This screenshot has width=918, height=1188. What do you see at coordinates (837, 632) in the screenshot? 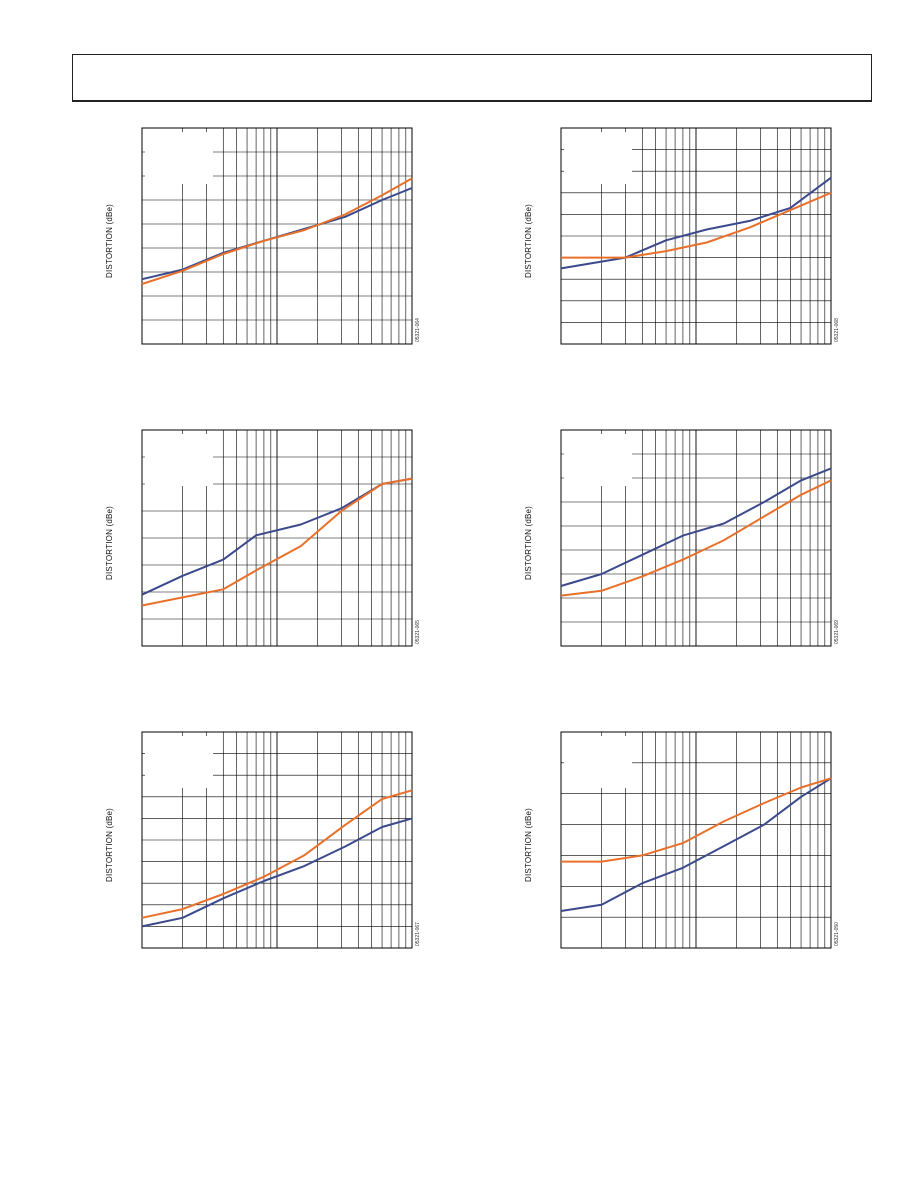
I see `figure-id: 05321-069` at bounding box center [837, 632].